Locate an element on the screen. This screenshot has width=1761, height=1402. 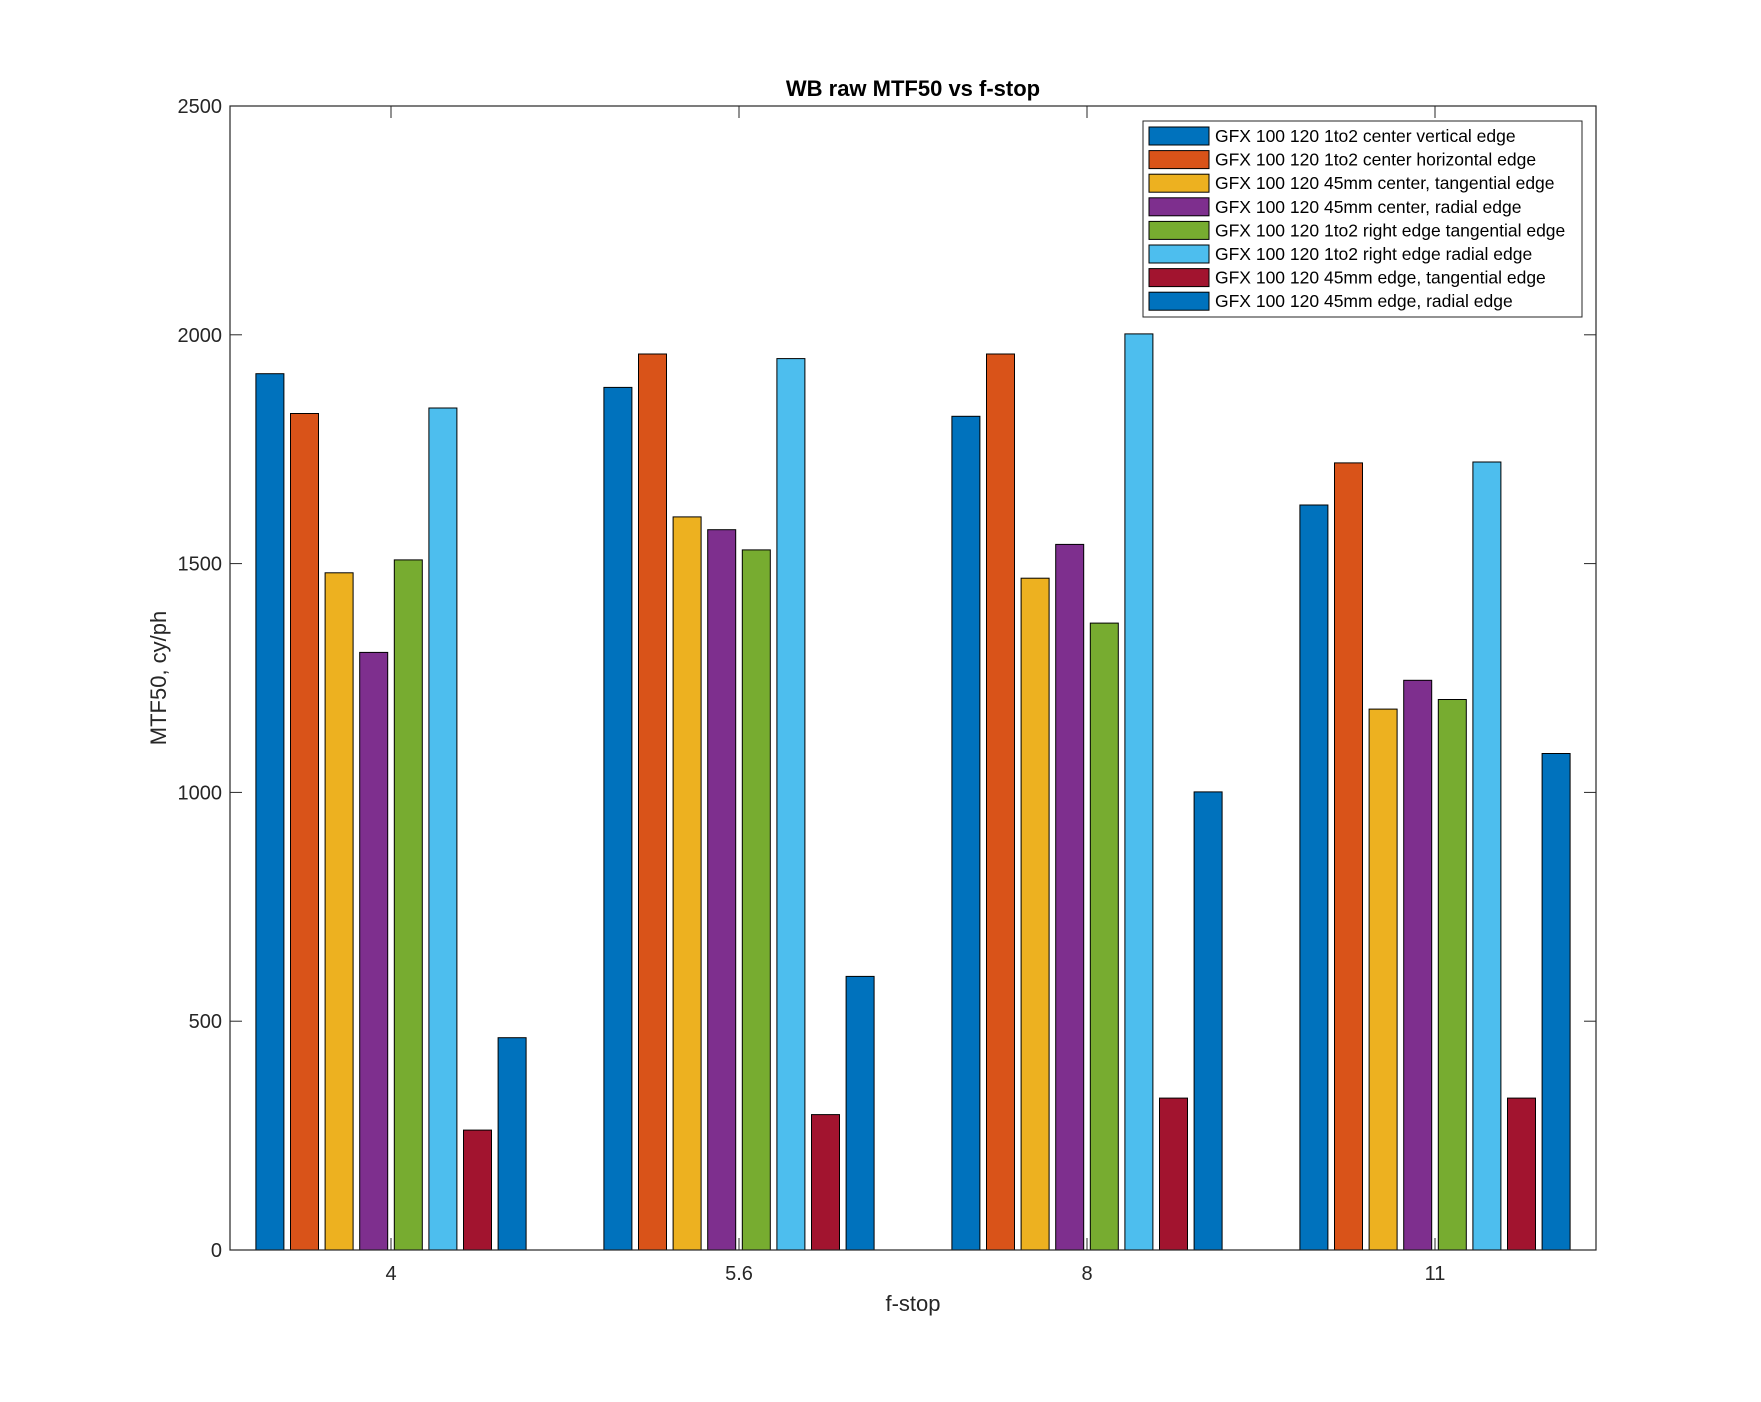
legend-label-2: GFX 100 120 1to2 center horizontal edge is located at coordinates (1375, 160).